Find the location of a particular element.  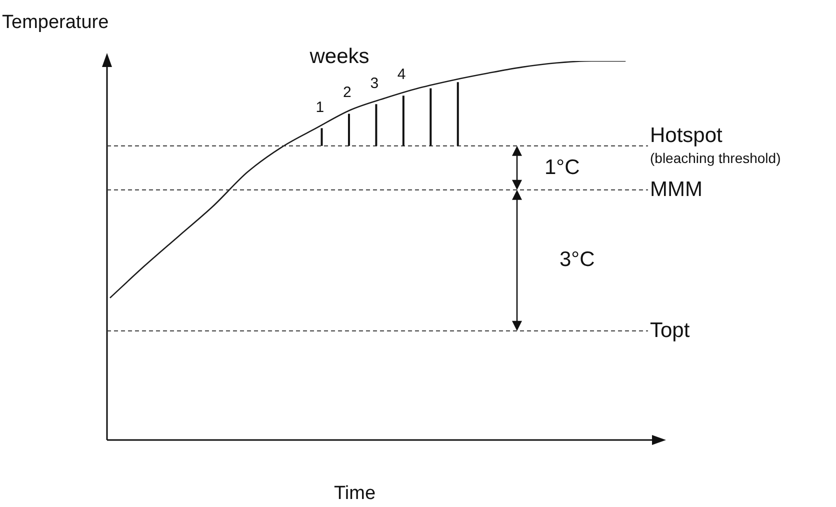

annotation: 4 is located at coordinates (401, 75).